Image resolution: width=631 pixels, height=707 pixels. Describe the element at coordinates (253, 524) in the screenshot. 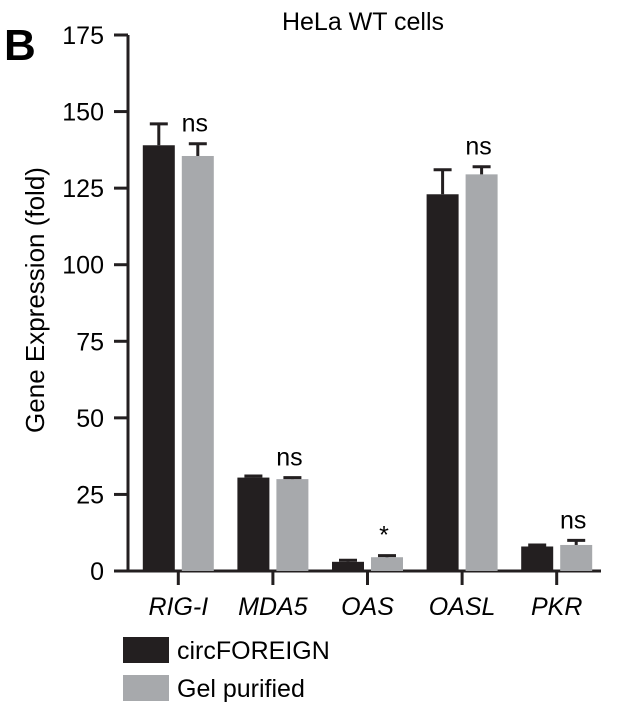

I see `bar-circforeign-mda5` at that location.